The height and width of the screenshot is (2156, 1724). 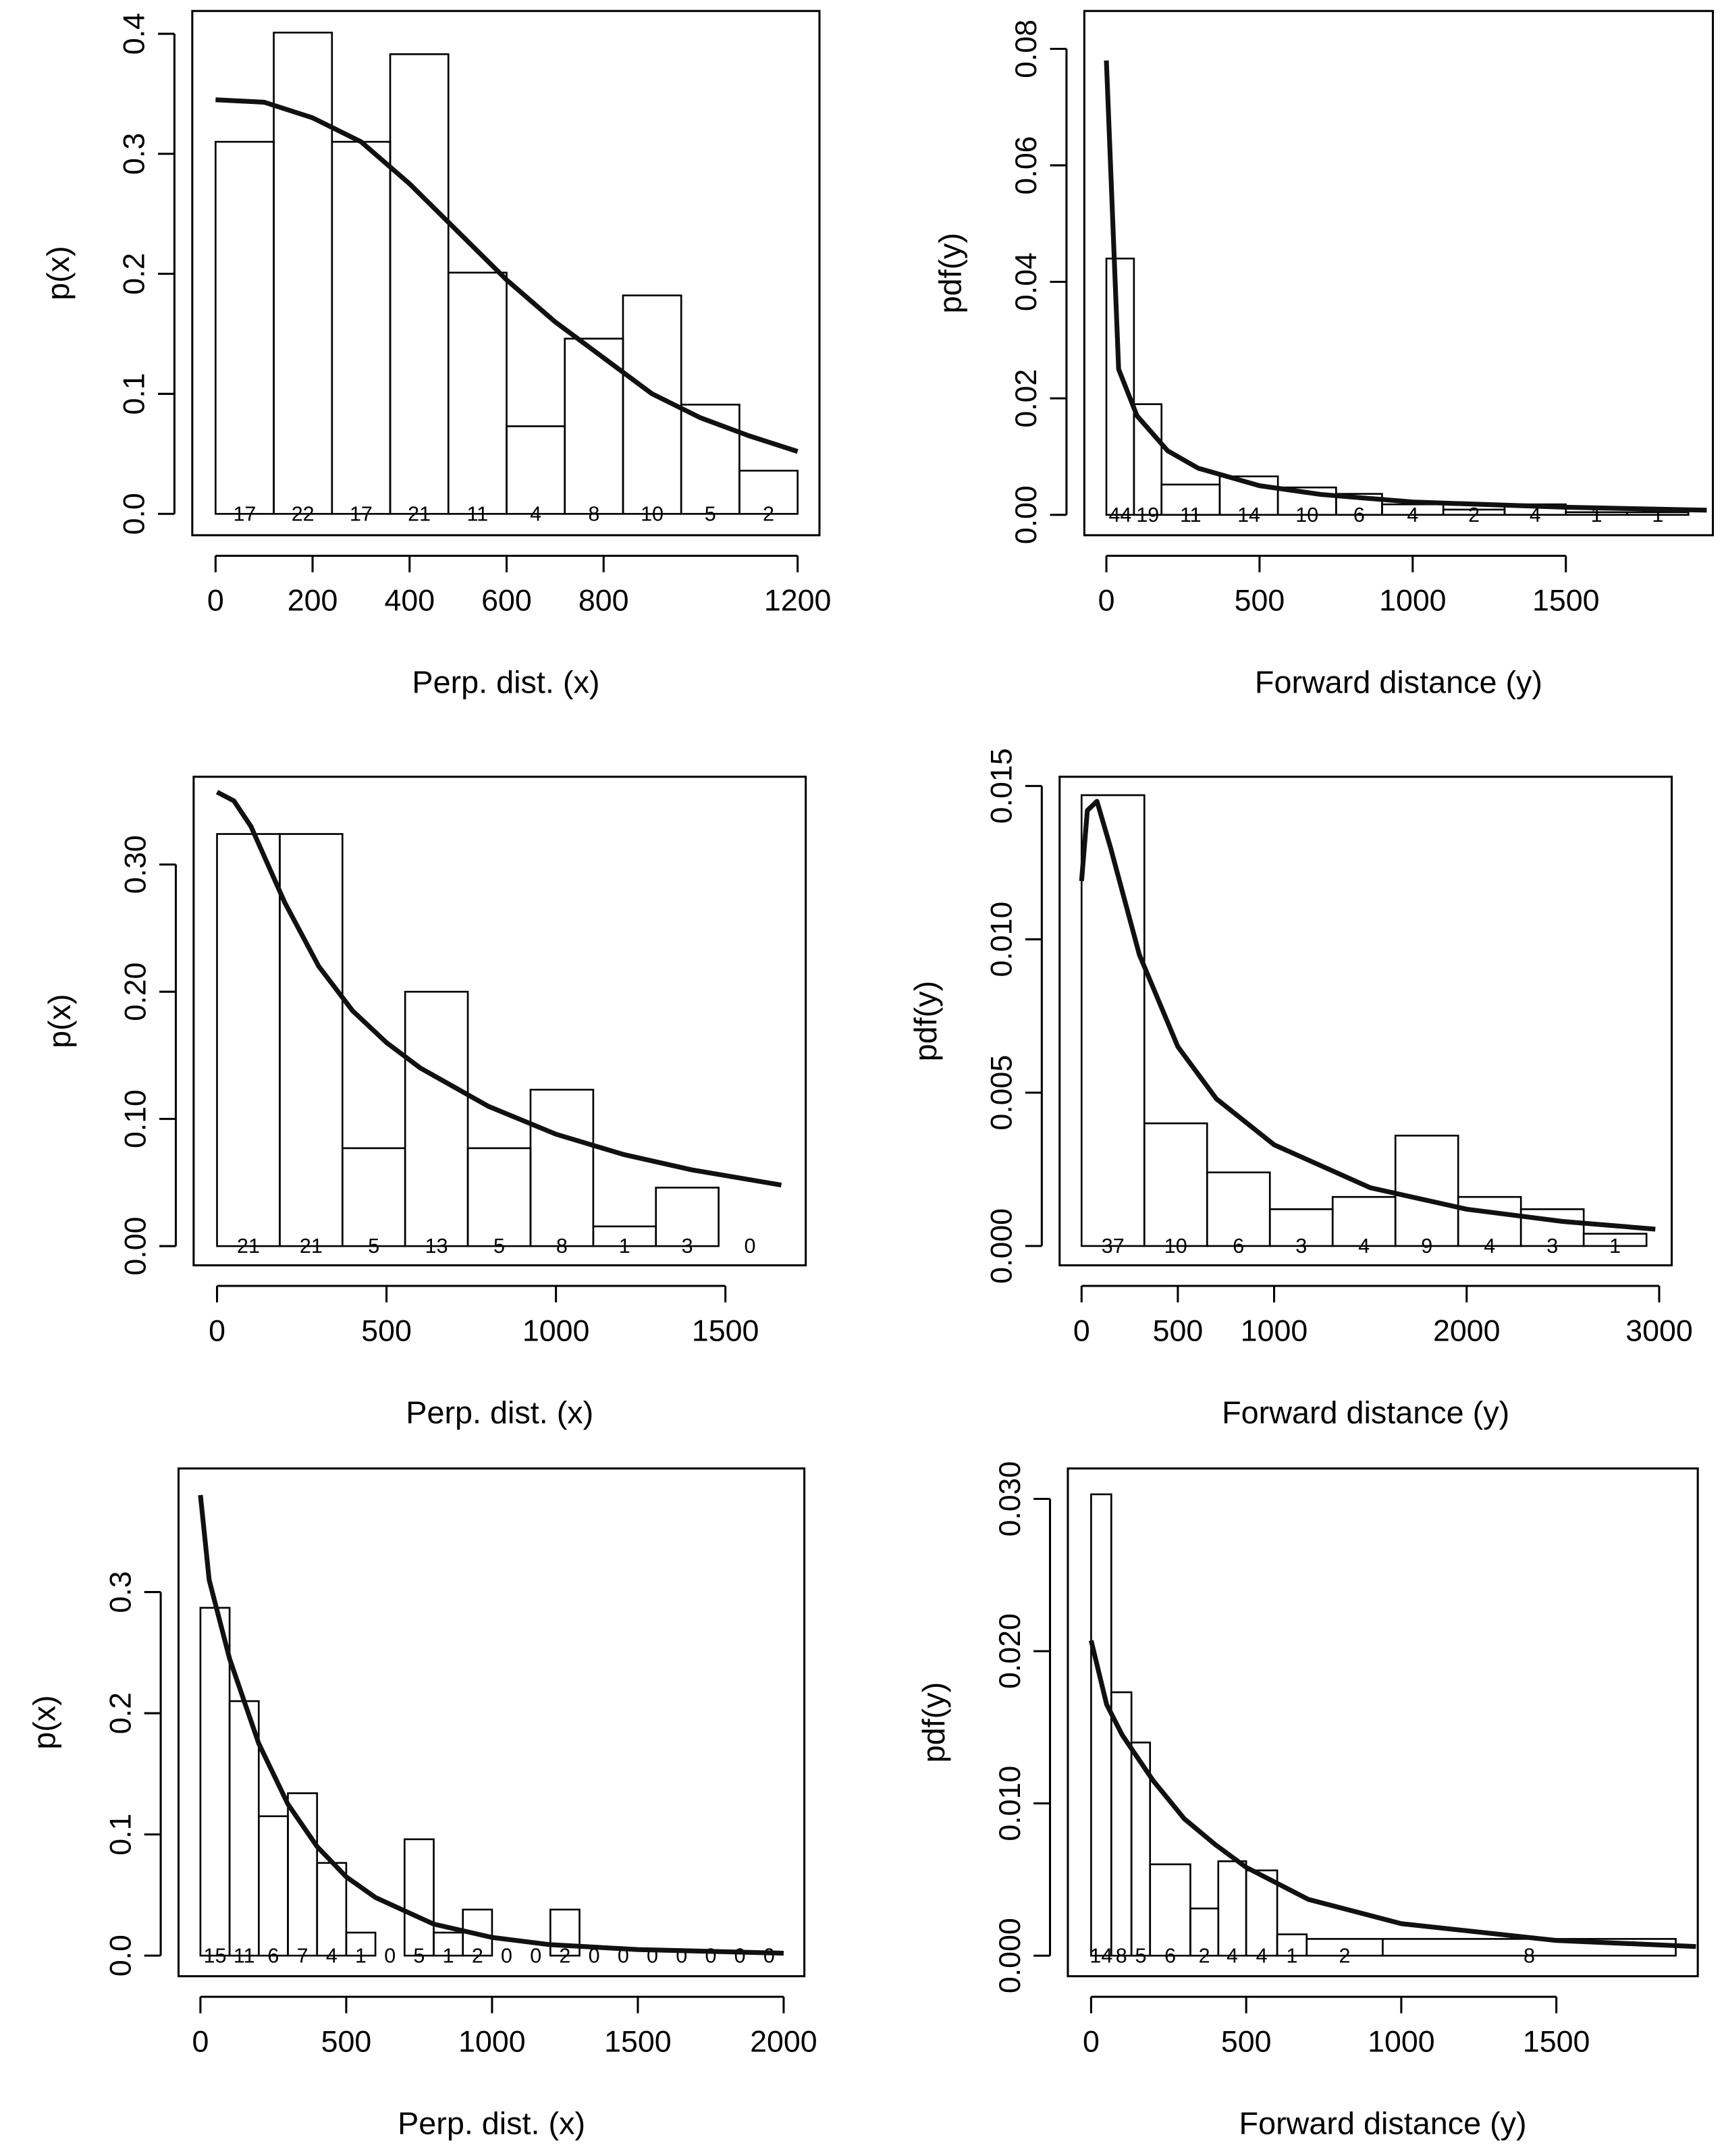 I want to click on plot-frame, so click(x=1399, y=273).